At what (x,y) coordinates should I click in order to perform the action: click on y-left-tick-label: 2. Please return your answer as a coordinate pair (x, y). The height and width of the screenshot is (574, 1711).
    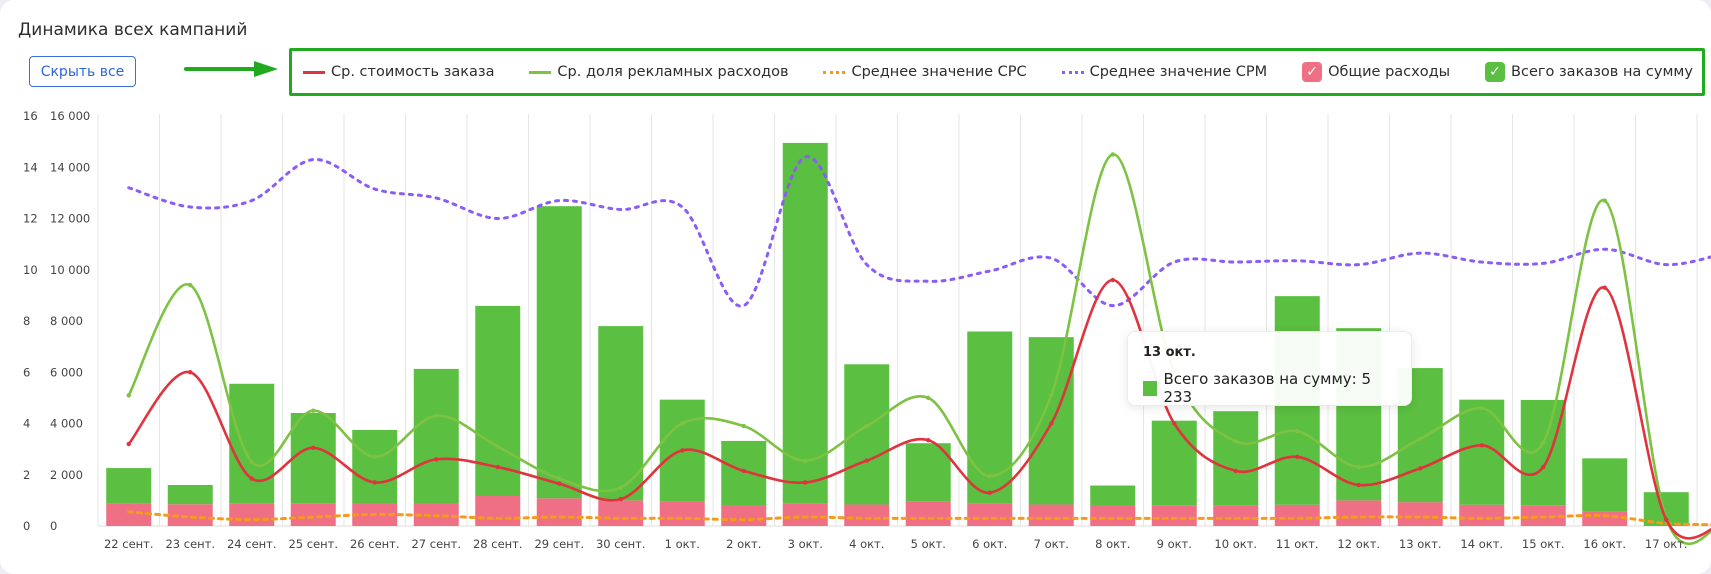
    Looking at the image, I should click on (26, 475).